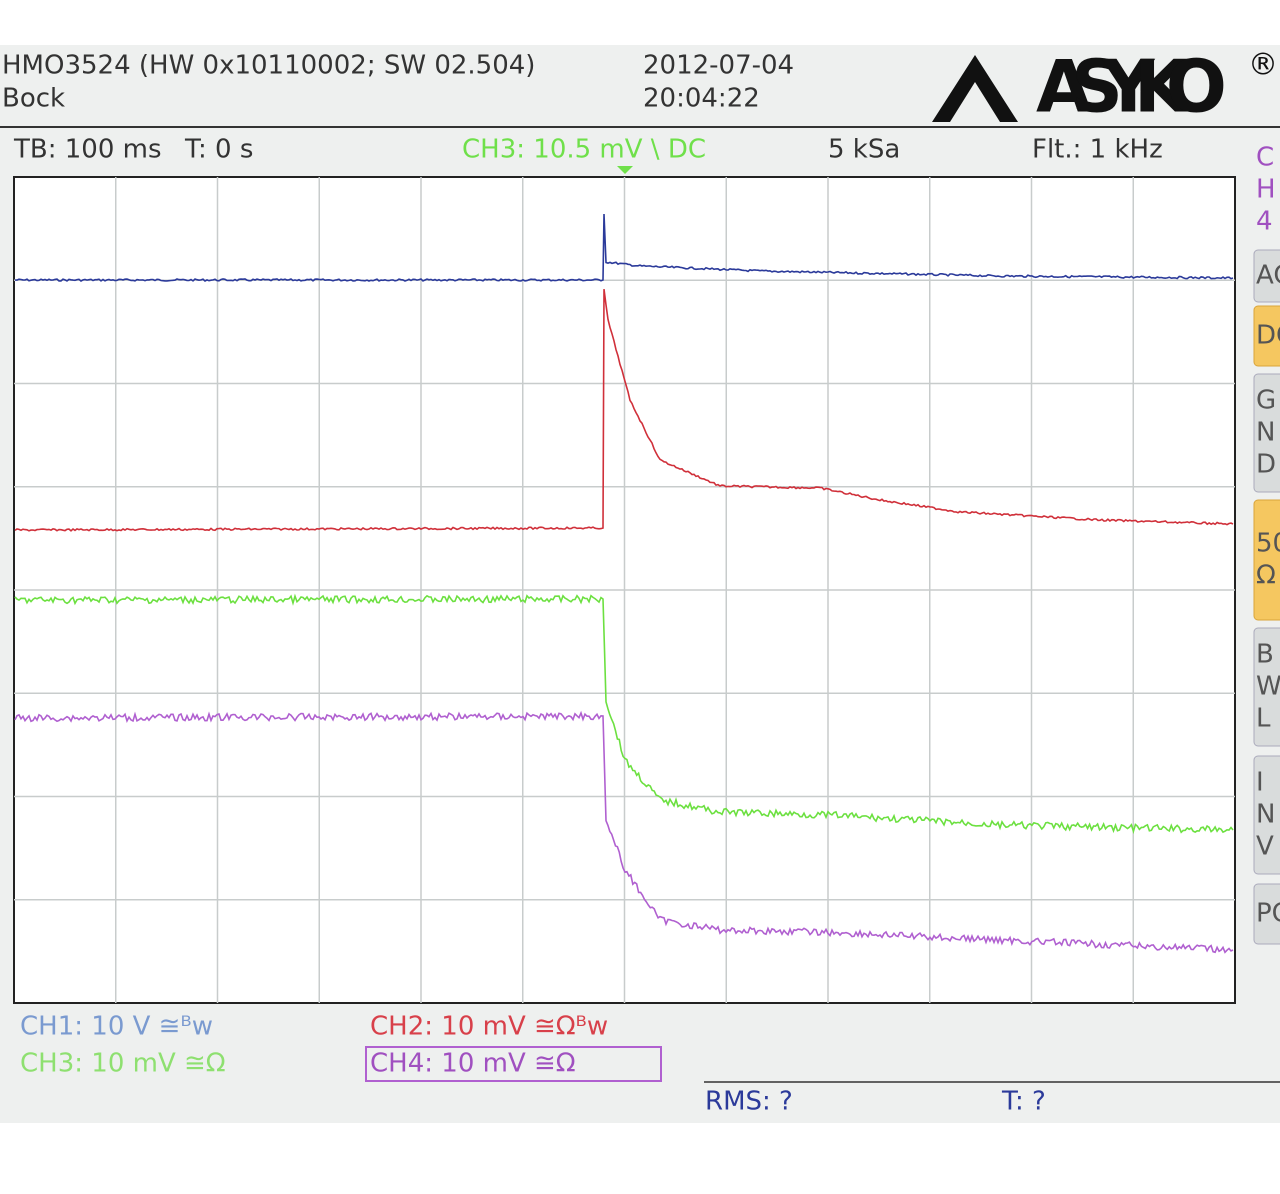 This screenshot has height=1194, width=1280. What do you see at coordinates (218, 150) in the screenshot?
I see `trigger-time: T: 0 s` at bounding box center [218, 150].